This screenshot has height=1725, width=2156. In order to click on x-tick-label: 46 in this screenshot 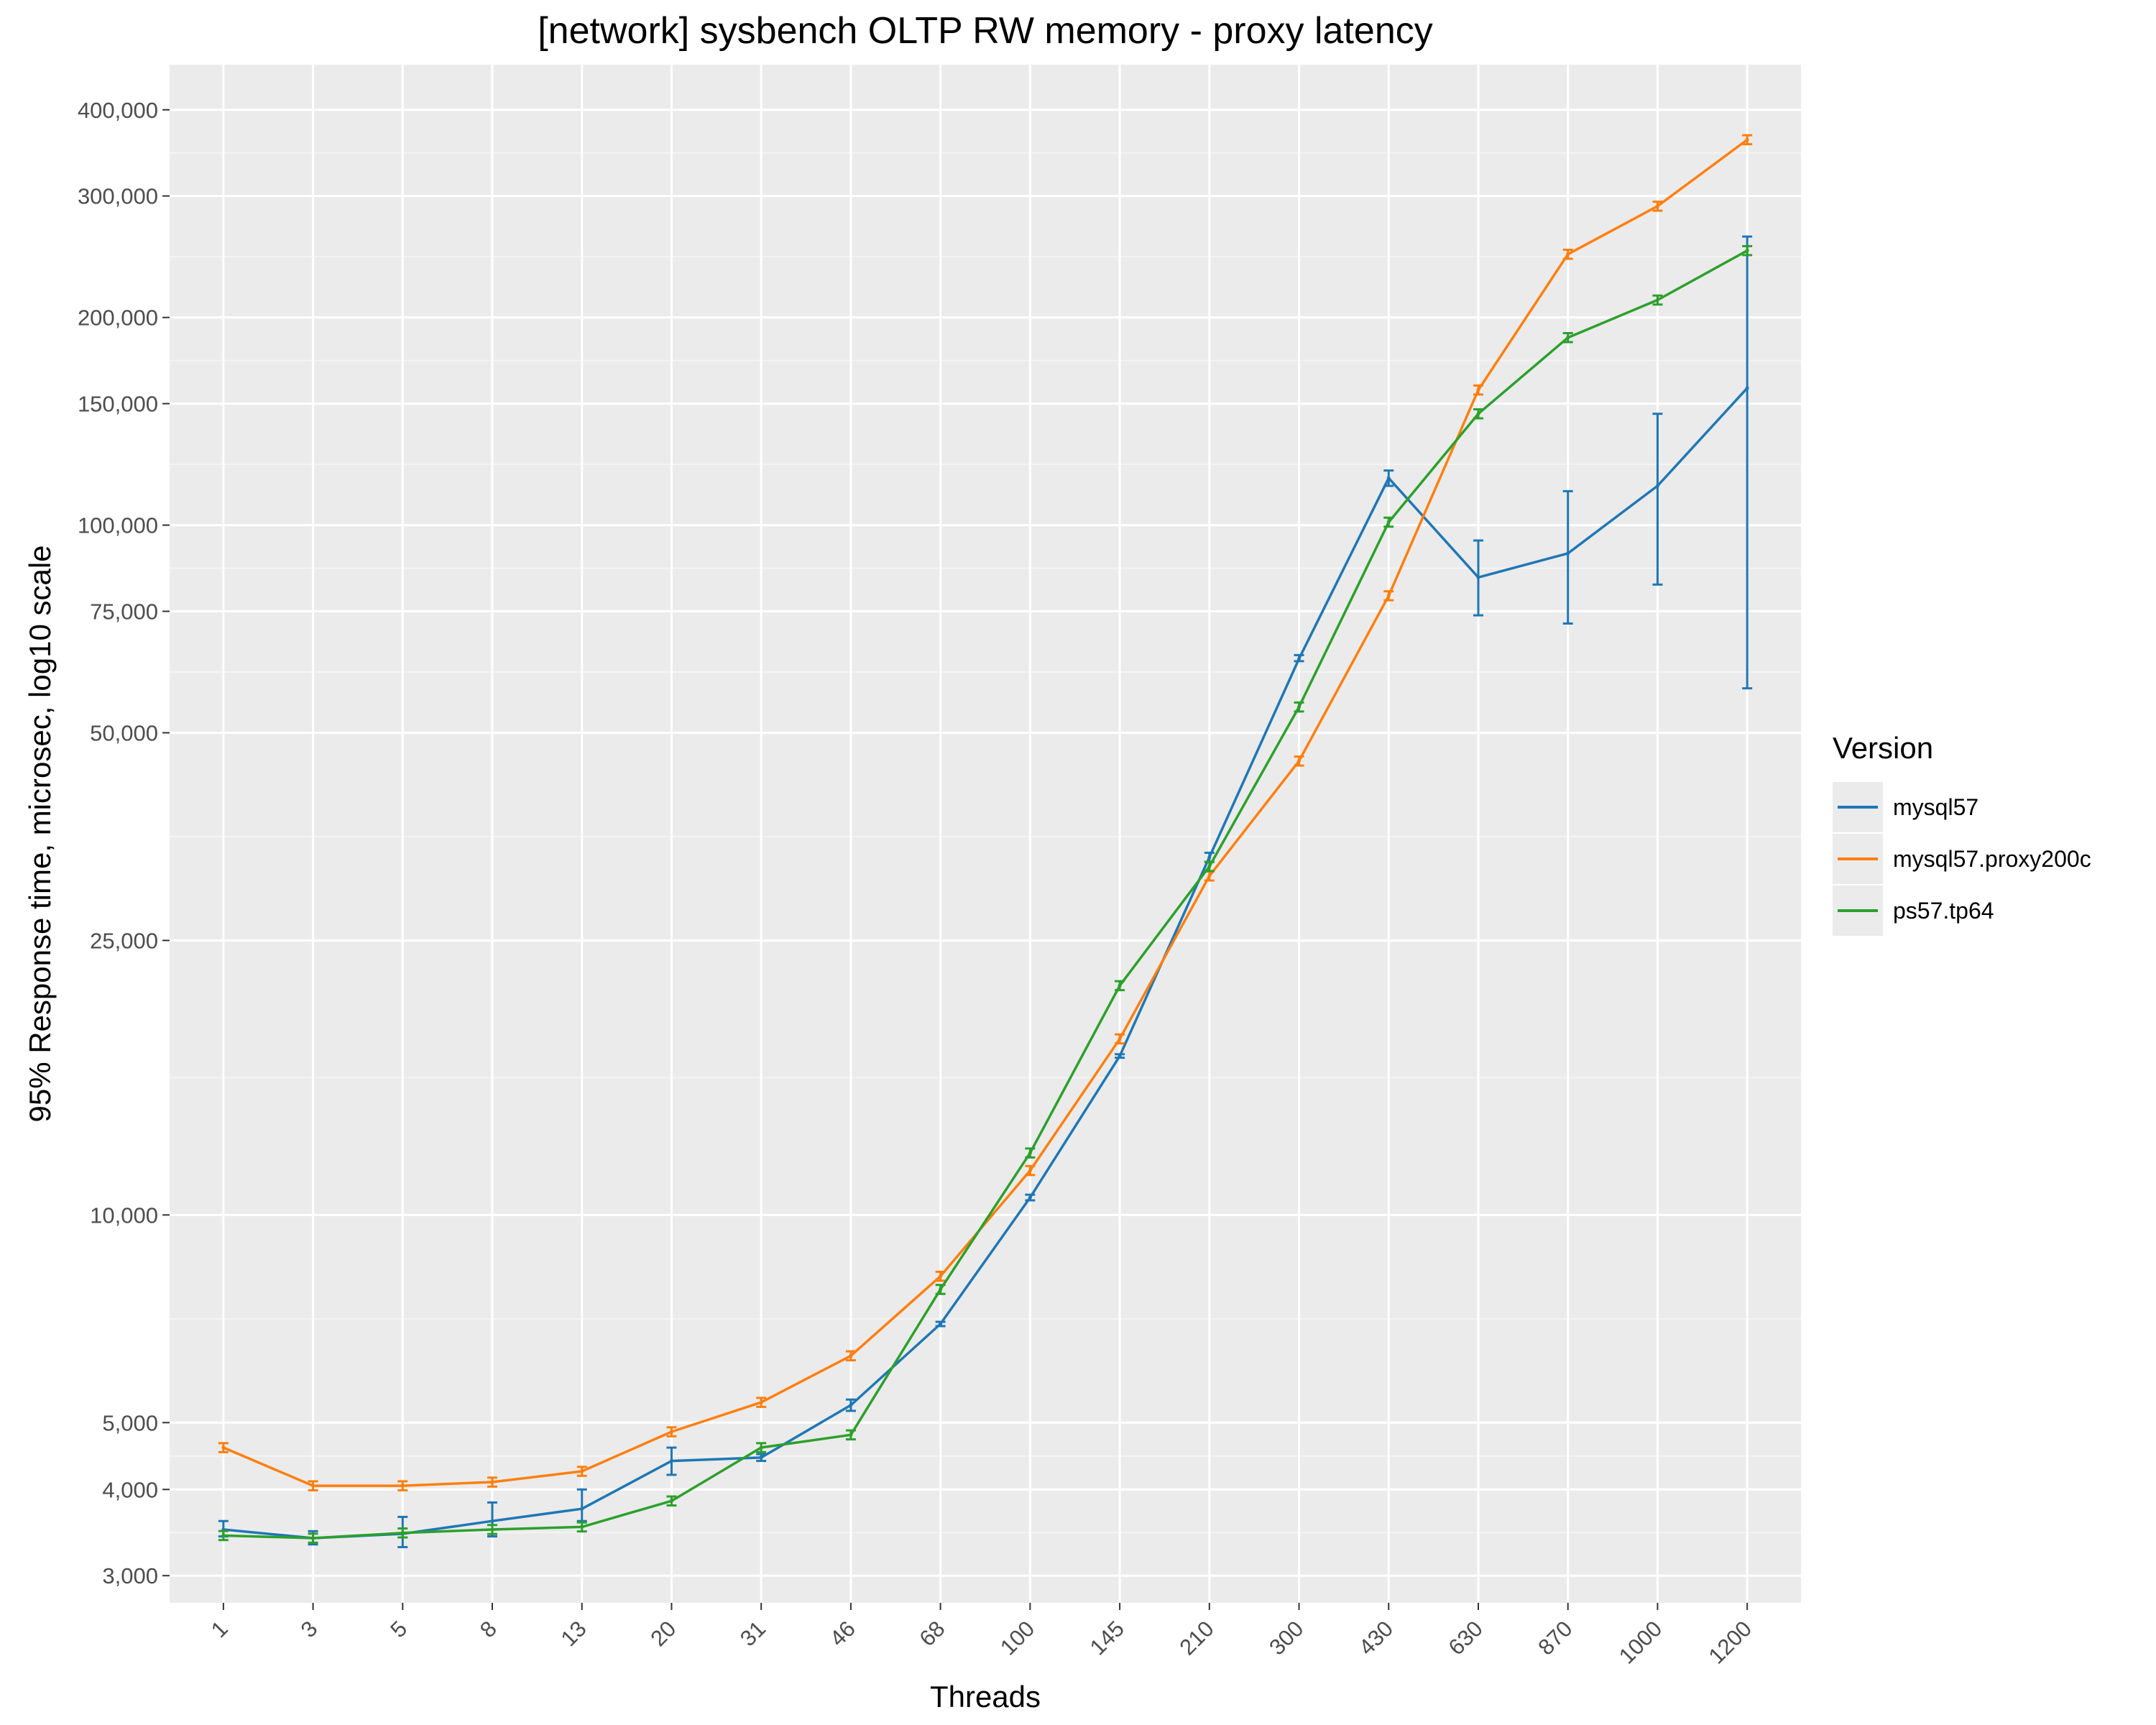, I will do `click(842, 1633)`.